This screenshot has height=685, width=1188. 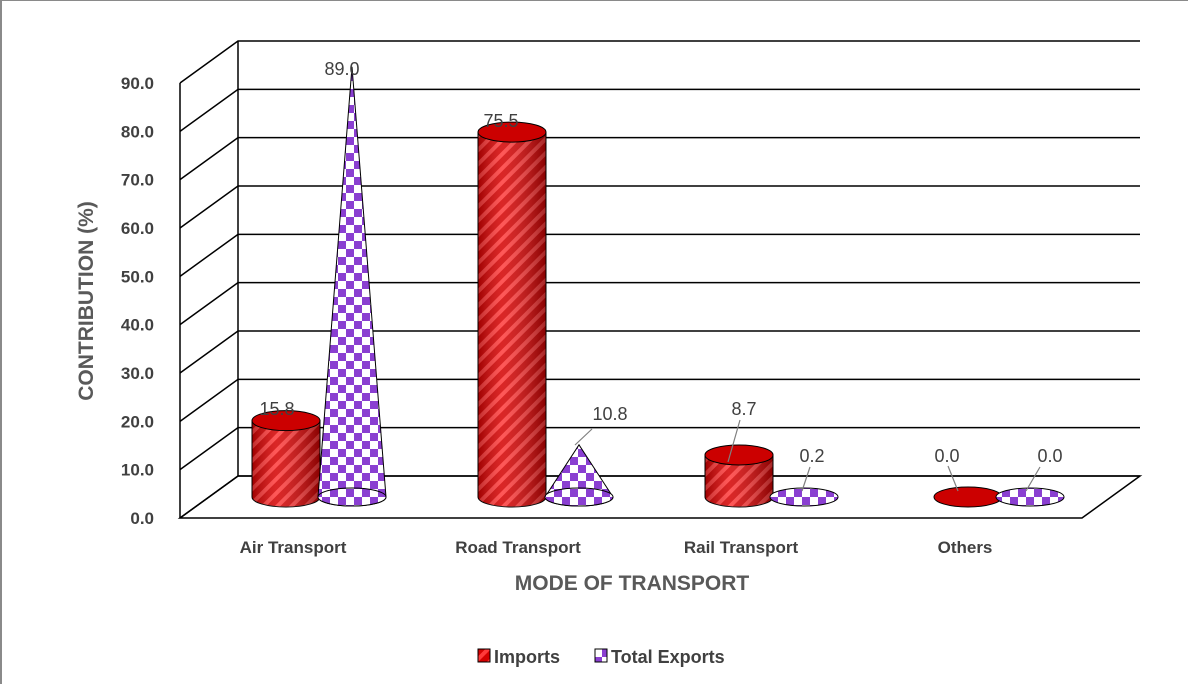 What do you see at coordinates (137, 83) in the screenshot?
I see `y-tick-label: 90.0` at bounding box center [137, 83].